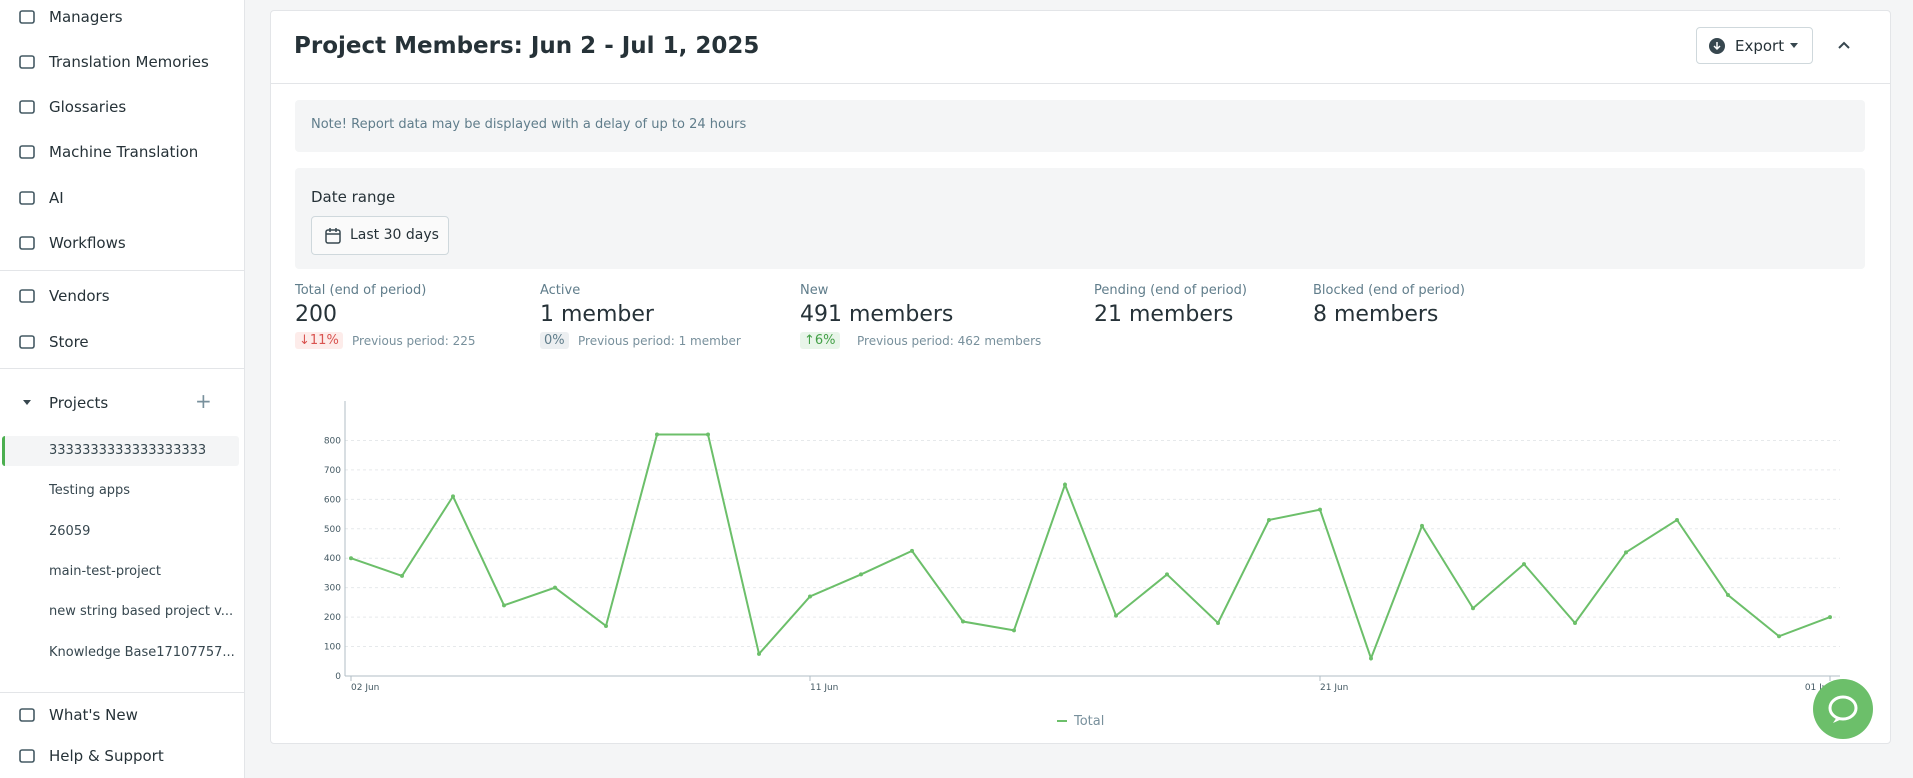 Image resolution: width=1913 pixels, height=778 pixels. Describe the element at coordinates (1717, 46) in the screenshot. I see `export-icon` at that location.